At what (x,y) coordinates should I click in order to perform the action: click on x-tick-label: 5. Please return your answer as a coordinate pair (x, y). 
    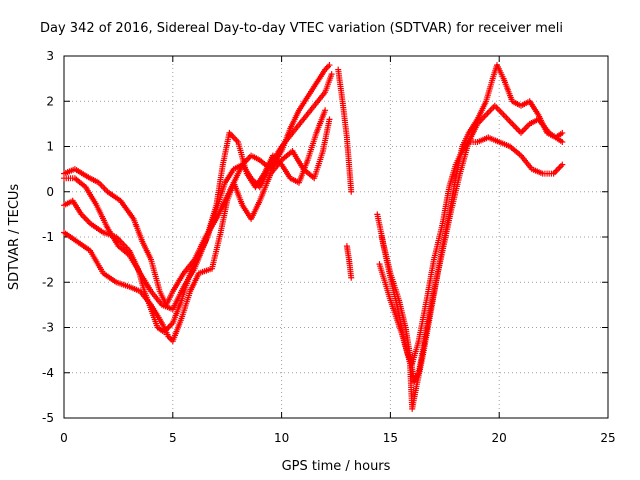
    Looking at the image, I should click on (173, 438).